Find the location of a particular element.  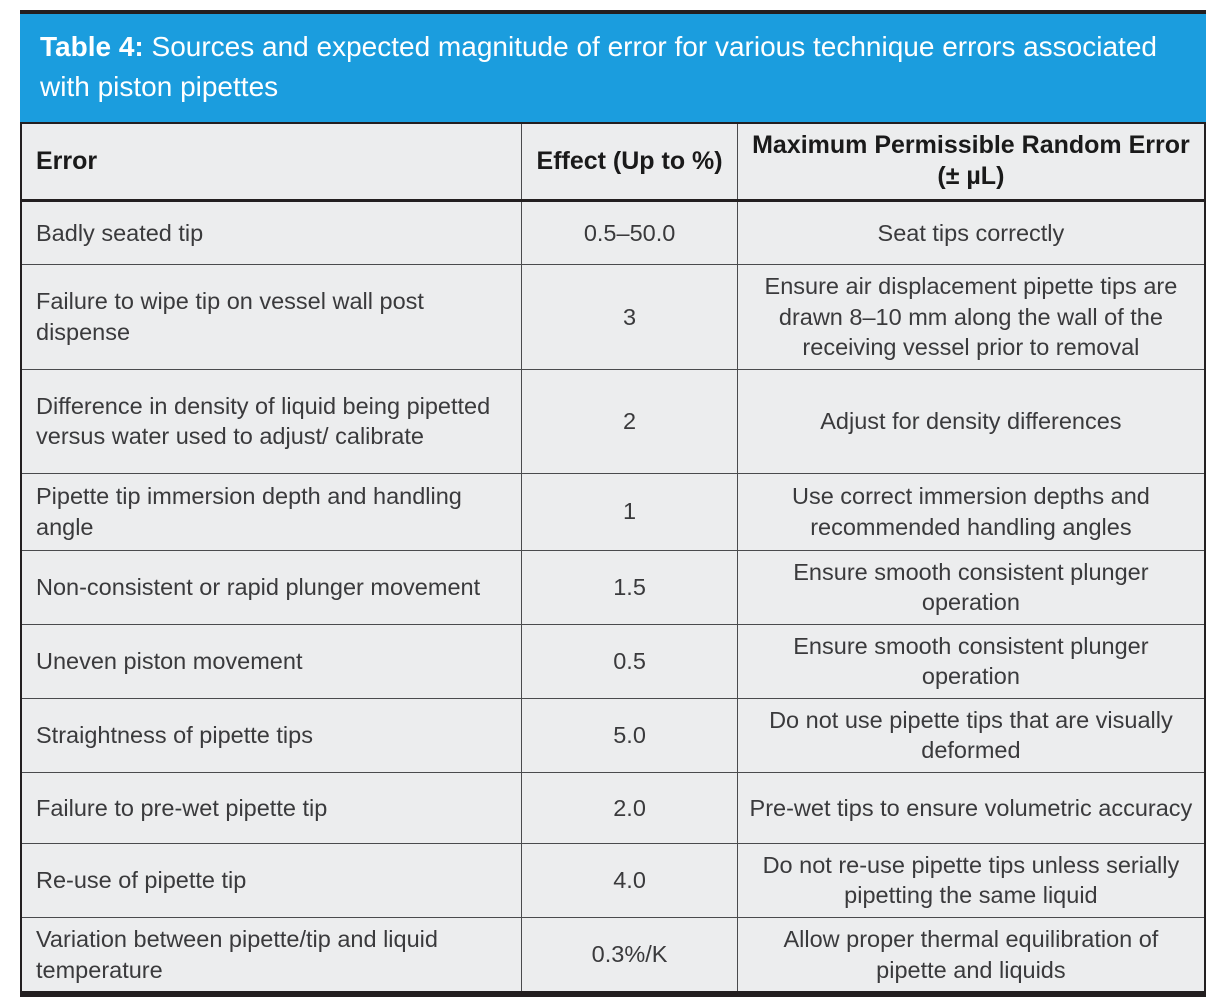

table-caption-label: Table 4: is located at coordinates (92, 46).